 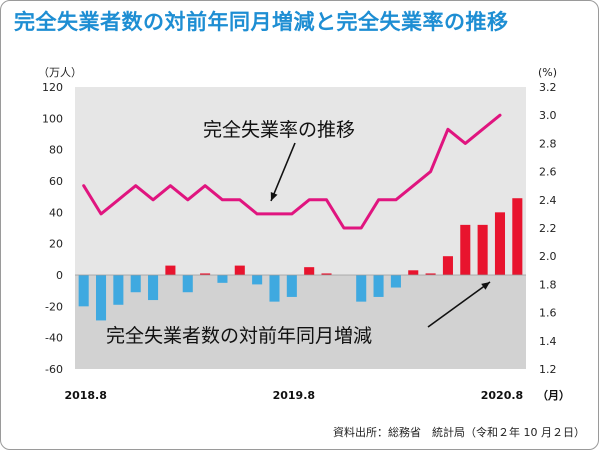 What do you see at coordinates (548, 341) in the screenshot?
I see `right-tick-label: 1.4` at bounding box center [548, 341].